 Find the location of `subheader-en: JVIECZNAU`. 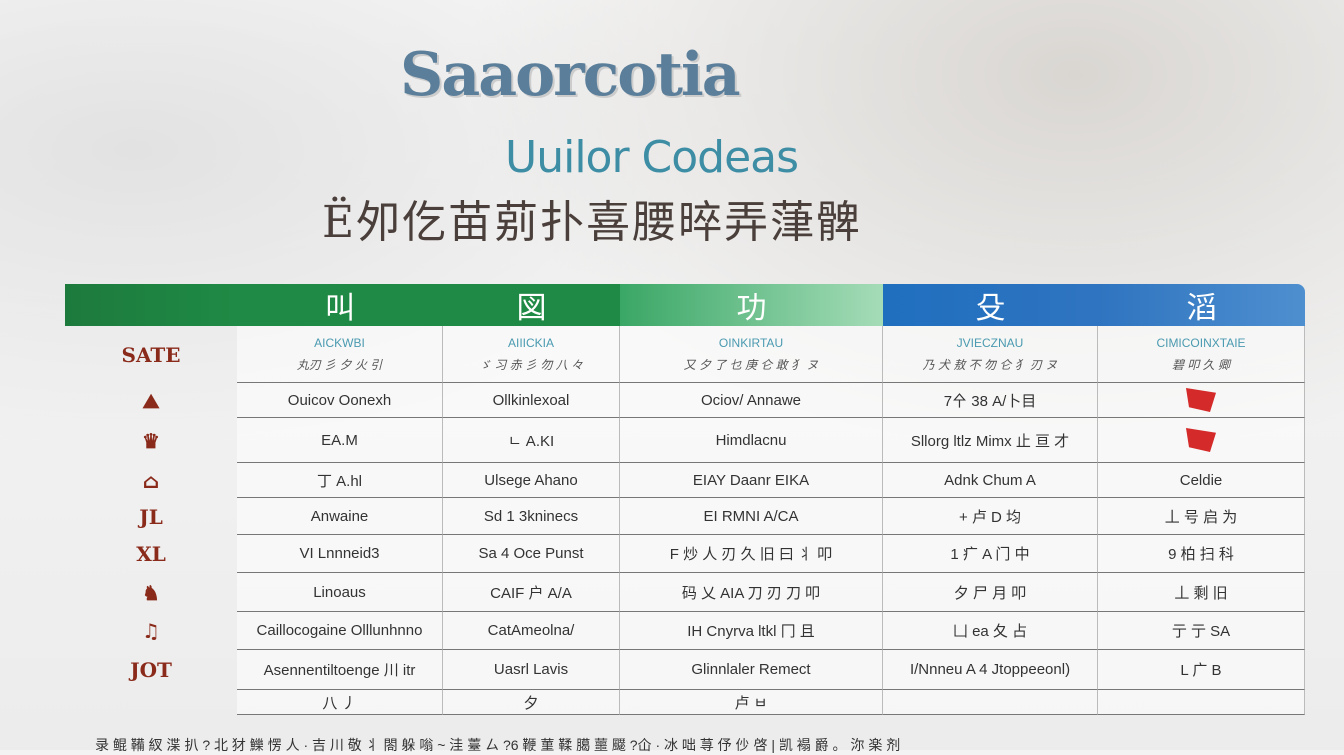

subheader-en: JVIECZNAU is located at coordinates (990, 342).